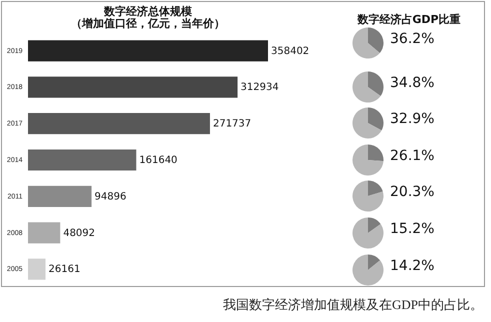 The image size is (491, 322). Describe the element at coordinates (412, 82) in the screenshot. I see `data-label: 34.8%` at that location.